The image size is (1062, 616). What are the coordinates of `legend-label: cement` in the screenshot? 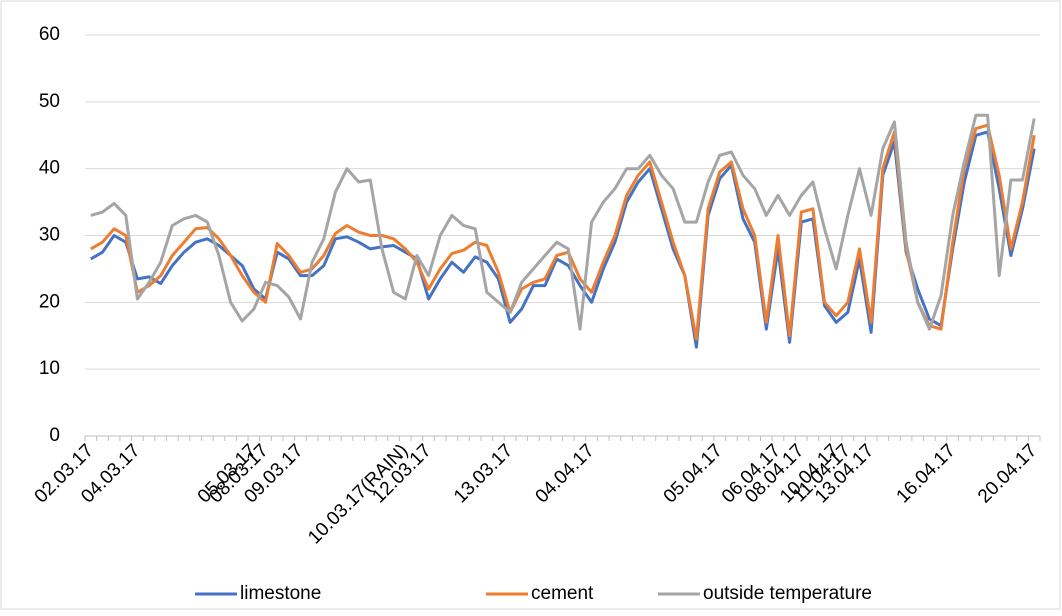 It's located at (562, 593).